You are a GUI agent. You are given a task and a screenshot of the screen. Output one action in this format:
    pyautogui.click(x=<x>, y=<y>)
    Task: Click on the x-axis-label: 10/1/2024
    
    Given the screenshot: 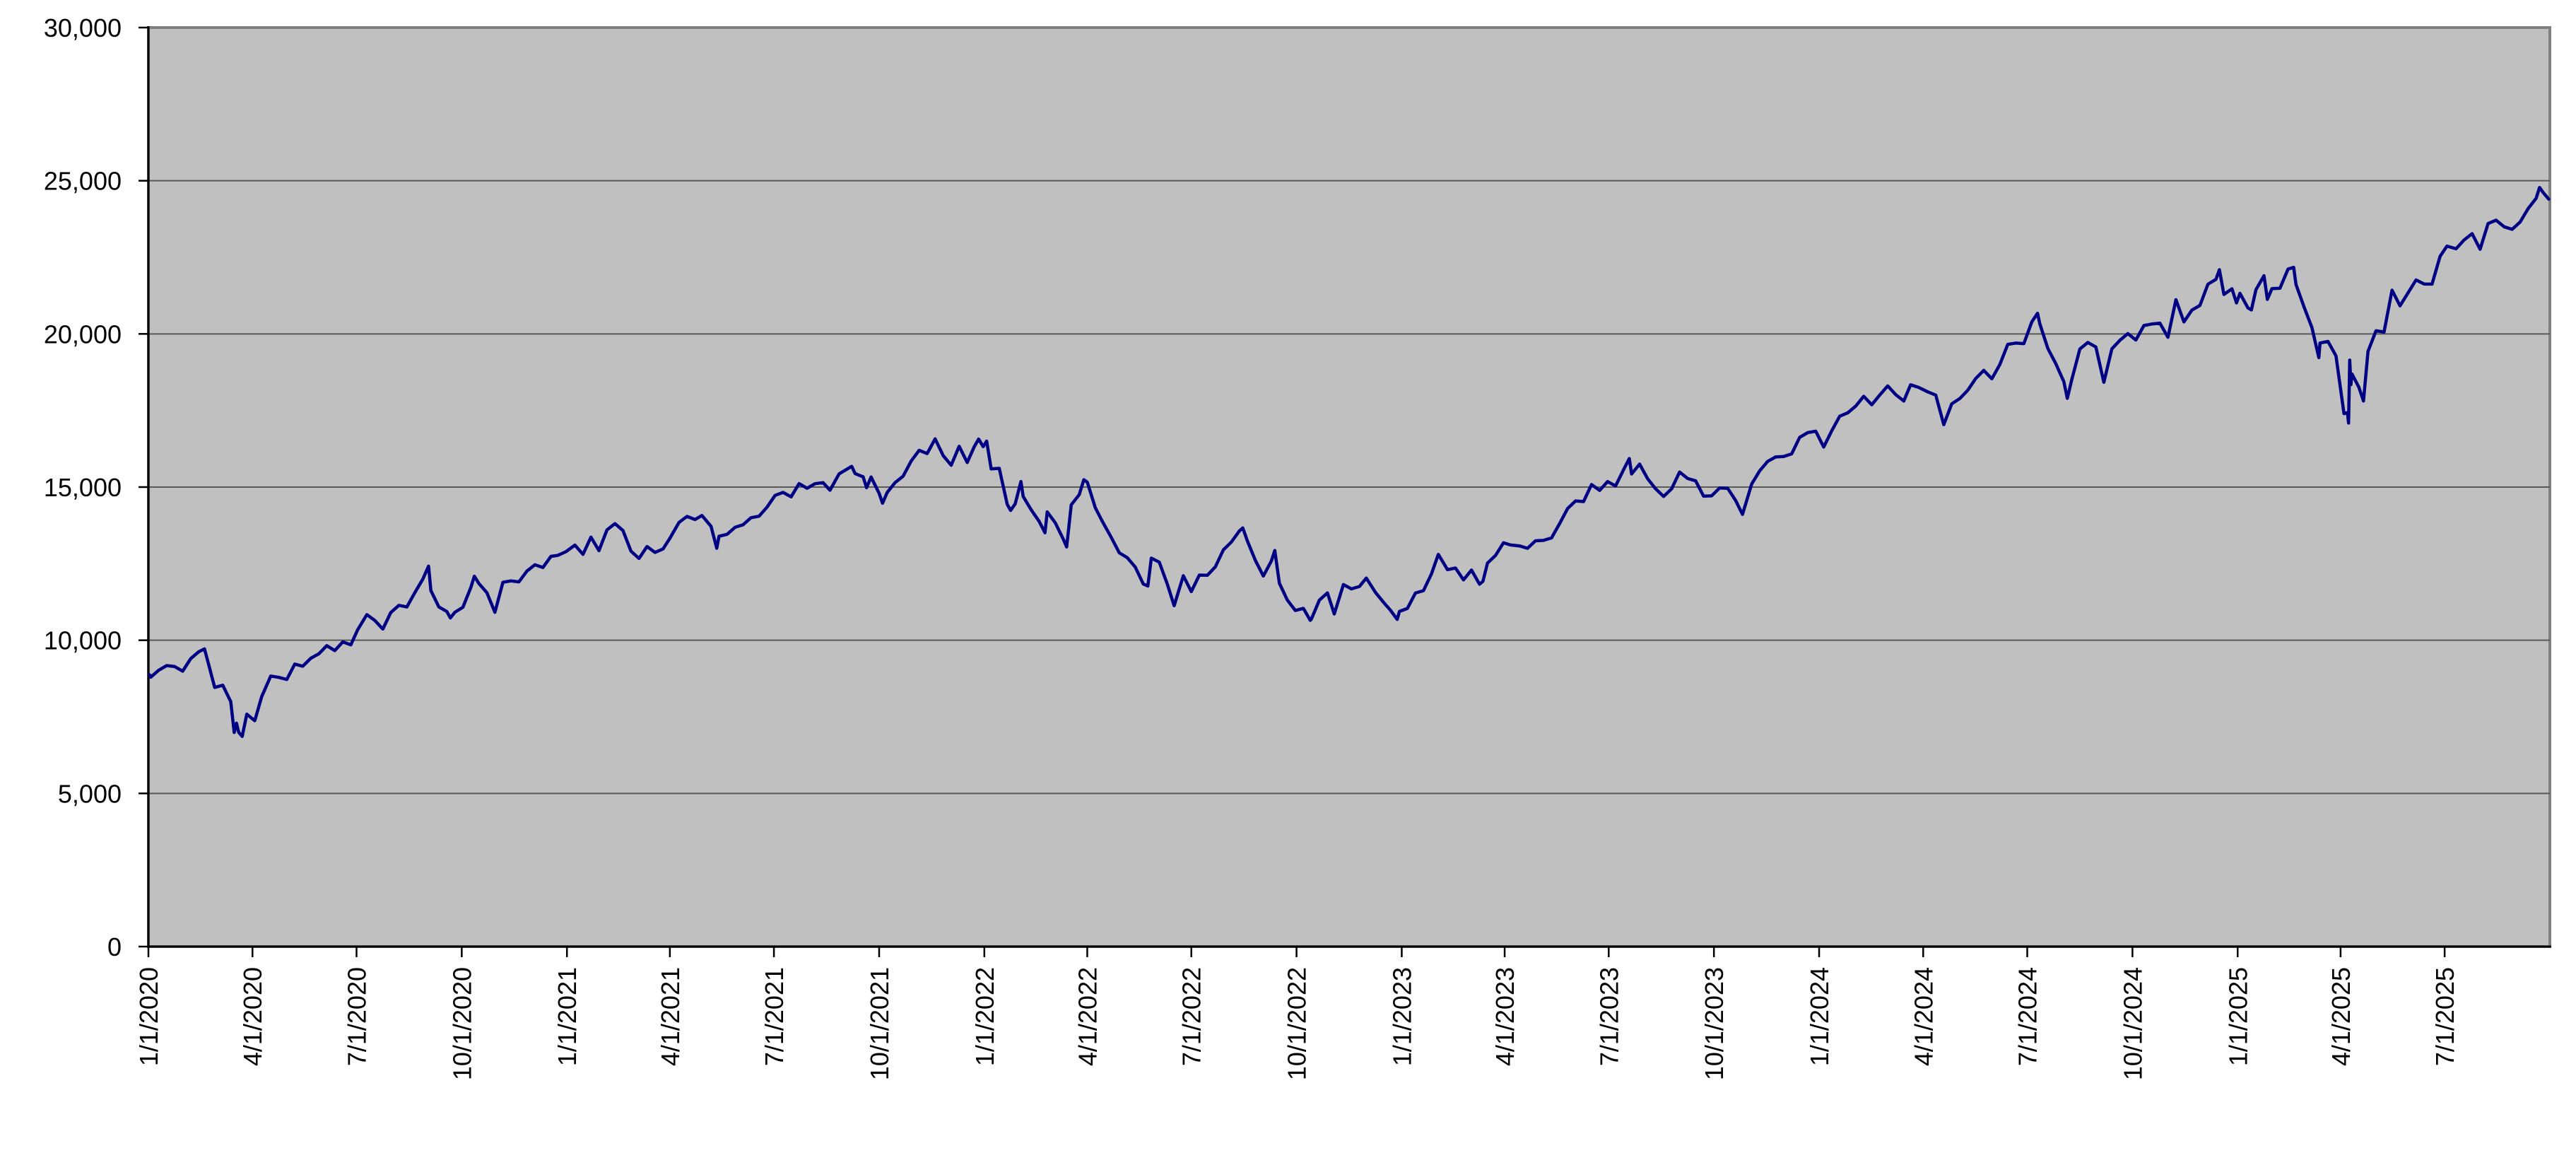 What is the action you would take?
    pyautogui.click(x=2132, y=1023)
    